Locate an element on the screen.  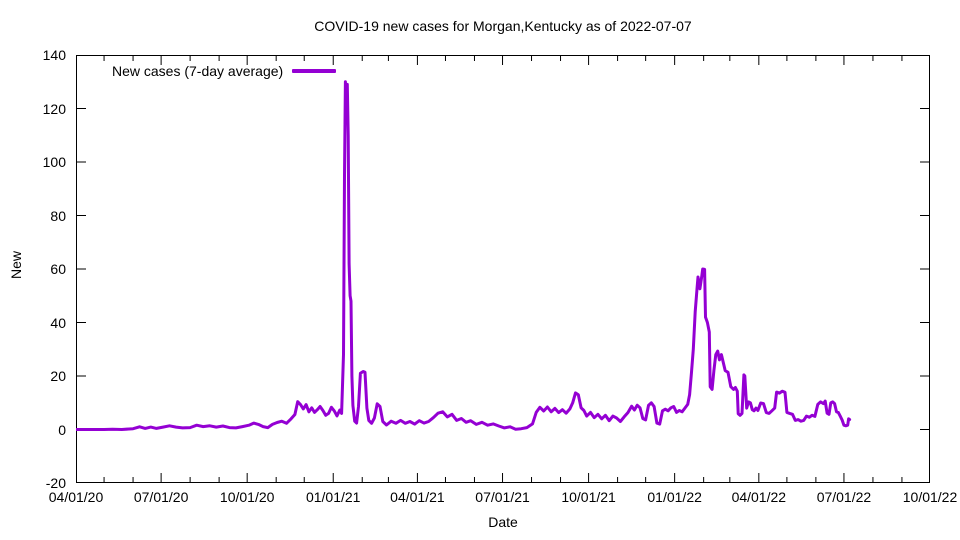
y-tick-label: 80 is located at coordinates (58, 215).